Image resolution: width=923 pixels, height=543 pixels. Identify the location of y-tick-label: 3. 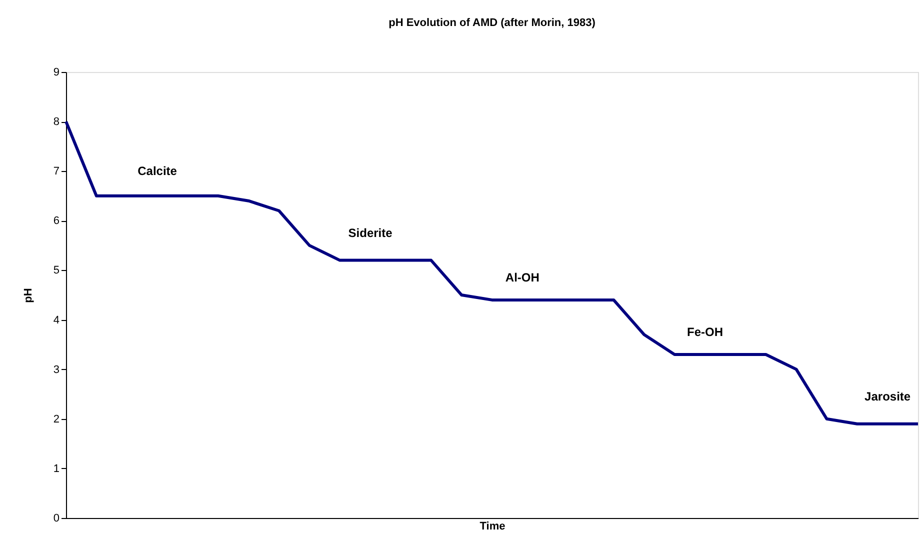
(56, 370).